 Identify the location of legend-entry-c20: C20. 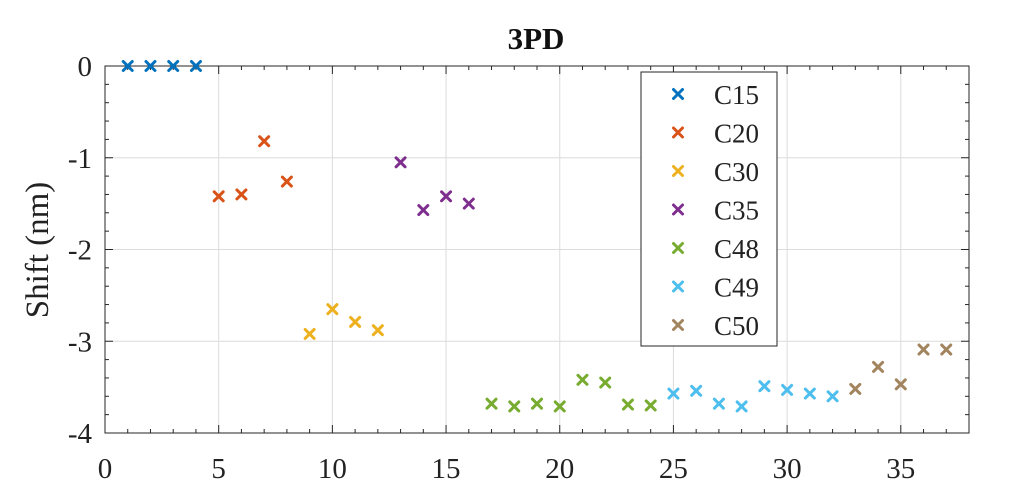
(715, 134).